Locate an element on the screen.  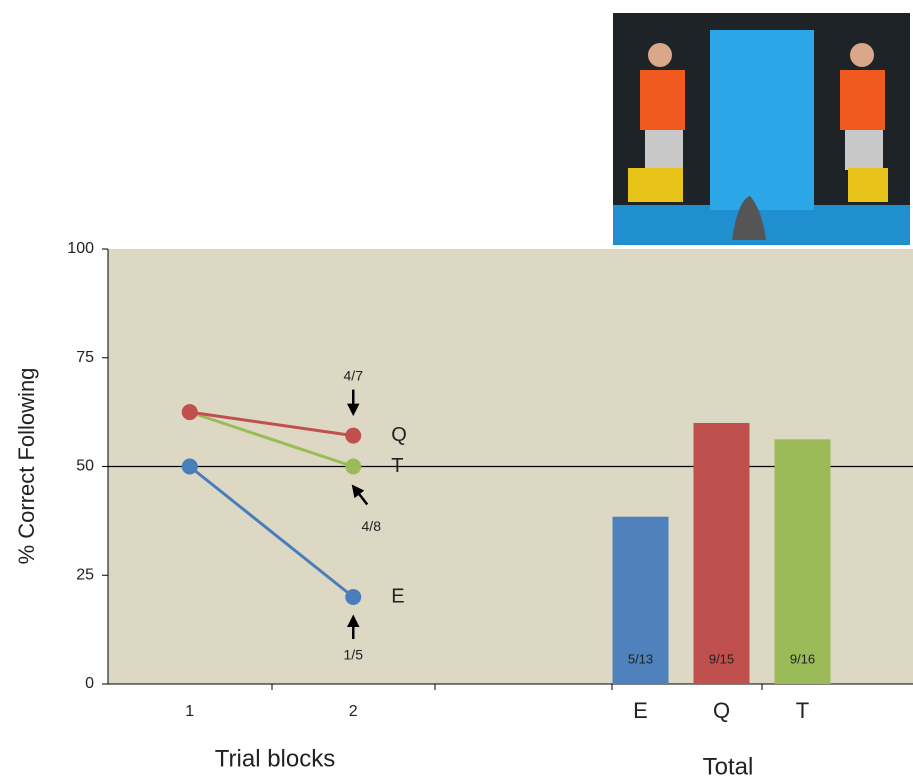
x-tick-label: 1 is located at coordinates (189, 711).